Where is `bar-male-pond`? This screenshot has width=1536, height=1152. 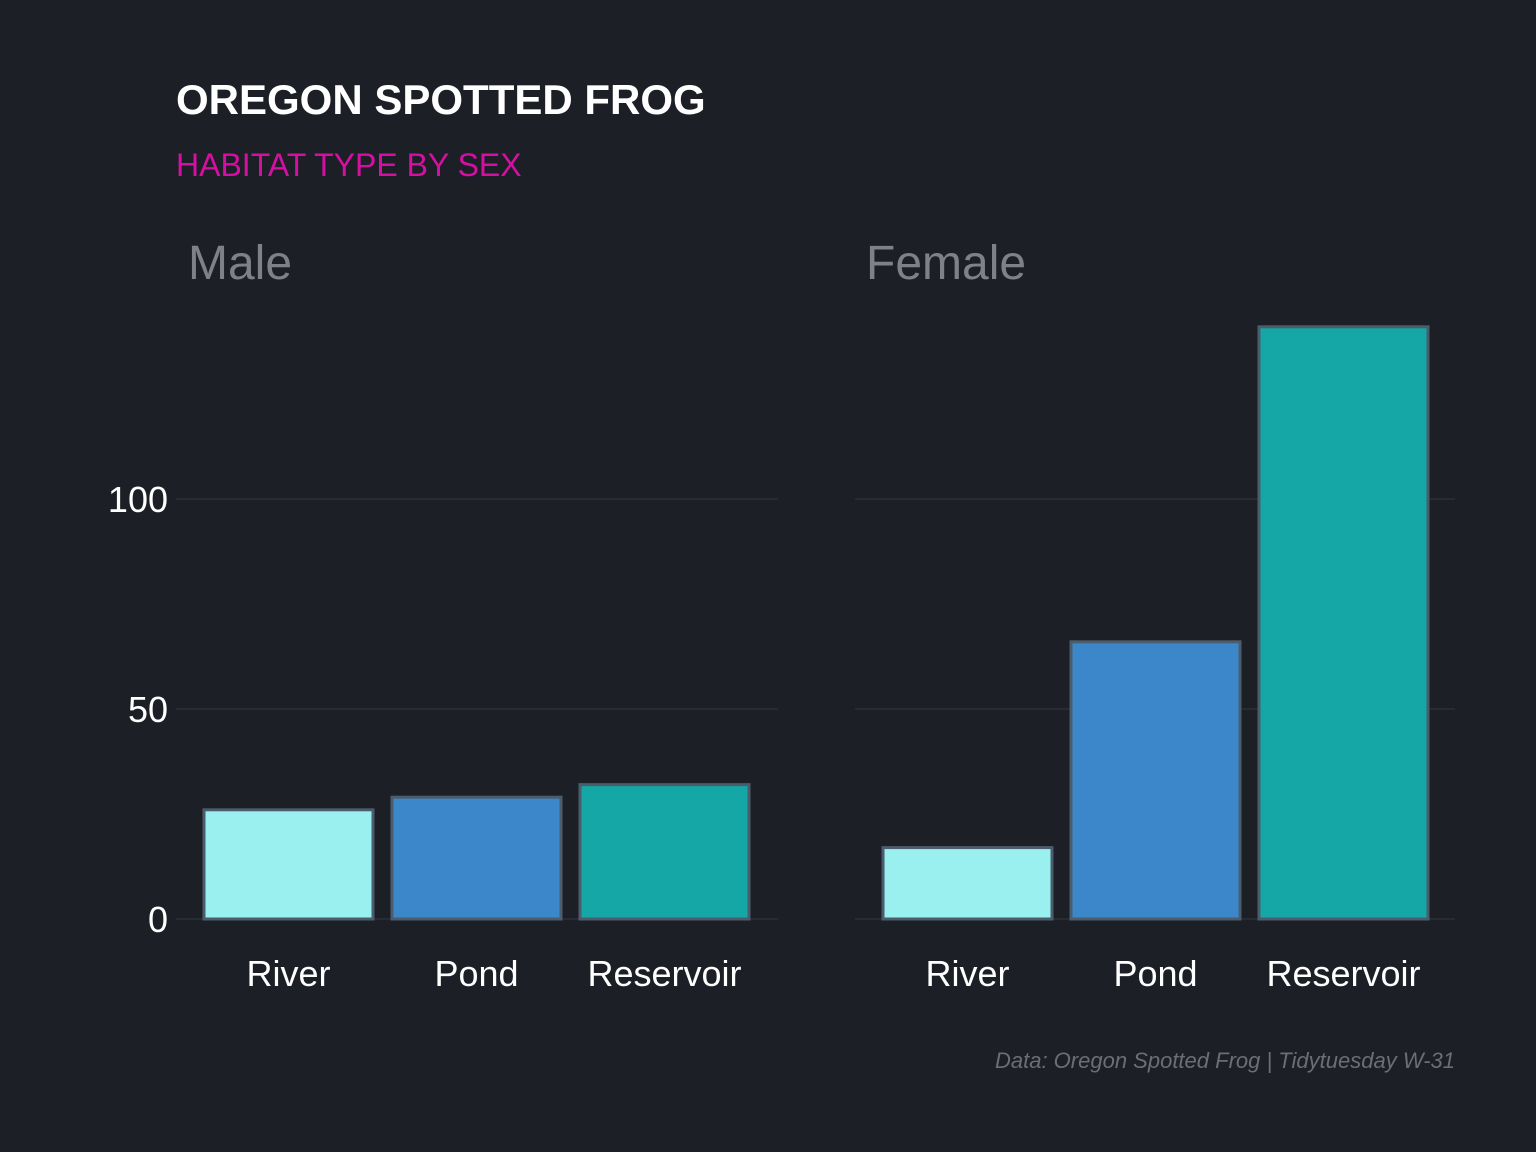 bar-male-pond is located at coordinates (476, 858).